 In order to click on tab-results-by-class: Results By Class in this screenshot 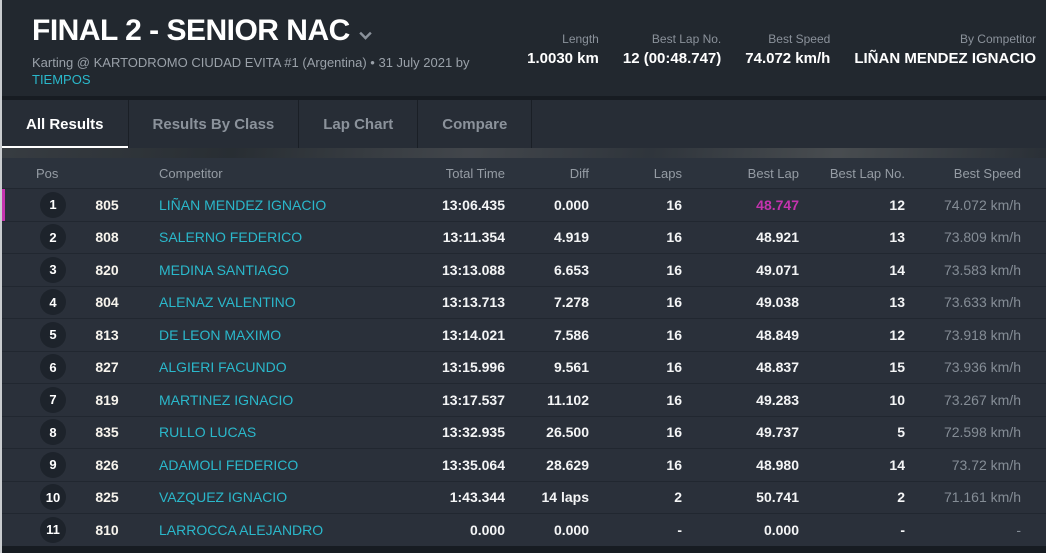, I will do `click(214, 124)`.